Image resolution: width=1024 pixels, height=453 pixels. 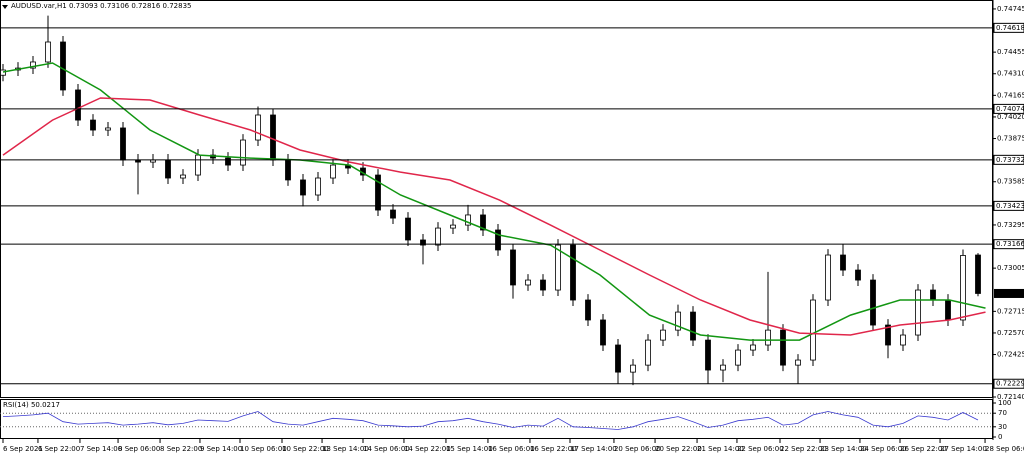 What do you see at coordinates (5, 7) in the screenshot?
I see `menu-arrow` at bounding box center [5, 7].